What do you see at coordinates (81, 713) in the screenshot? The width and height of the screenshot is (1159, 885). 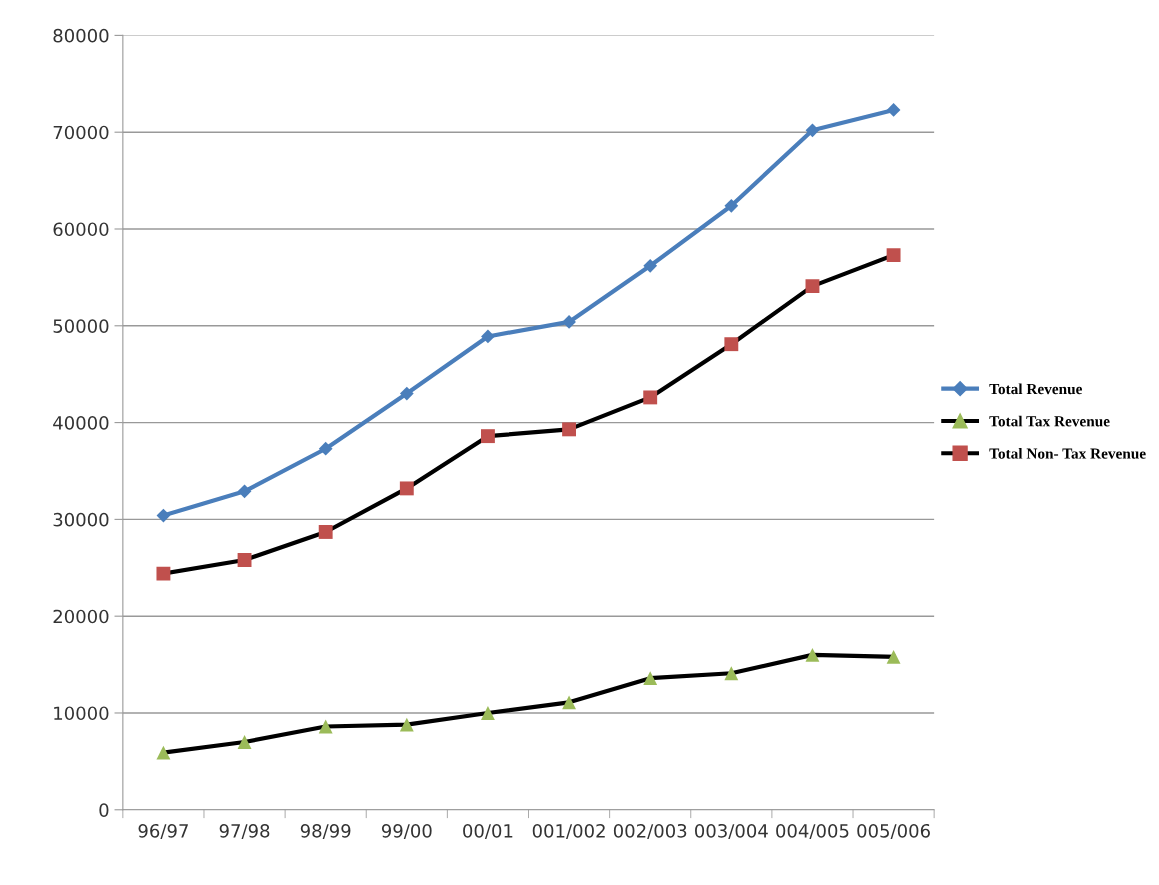 I see `y-tick-label: 10000` at bounding box center [81, 713].